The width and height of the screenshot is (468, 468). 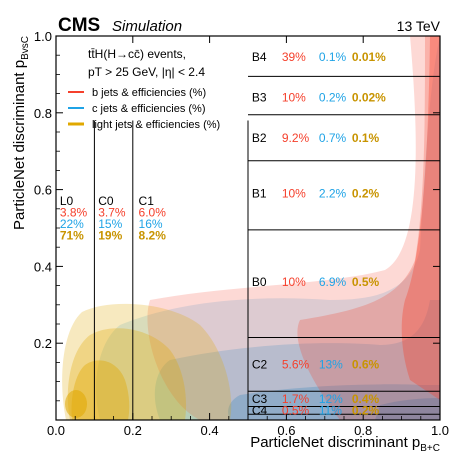 What do you see at coordinates (331, 399) in the screenshot?
I see `c-efficiency-C3: 12%` at bounding box center [331, 399].